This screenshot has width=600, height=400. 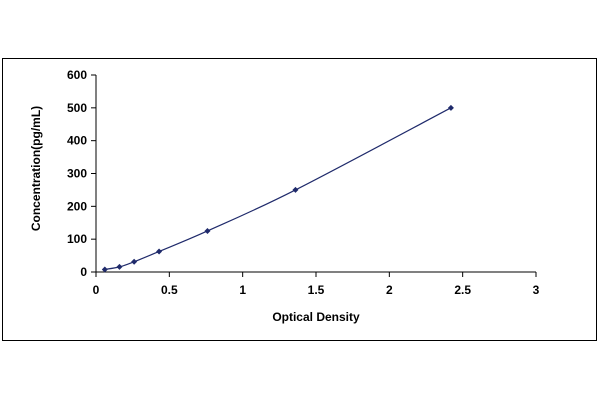 I want to click on y-tick-label: 200, so click(x=77, y=206).